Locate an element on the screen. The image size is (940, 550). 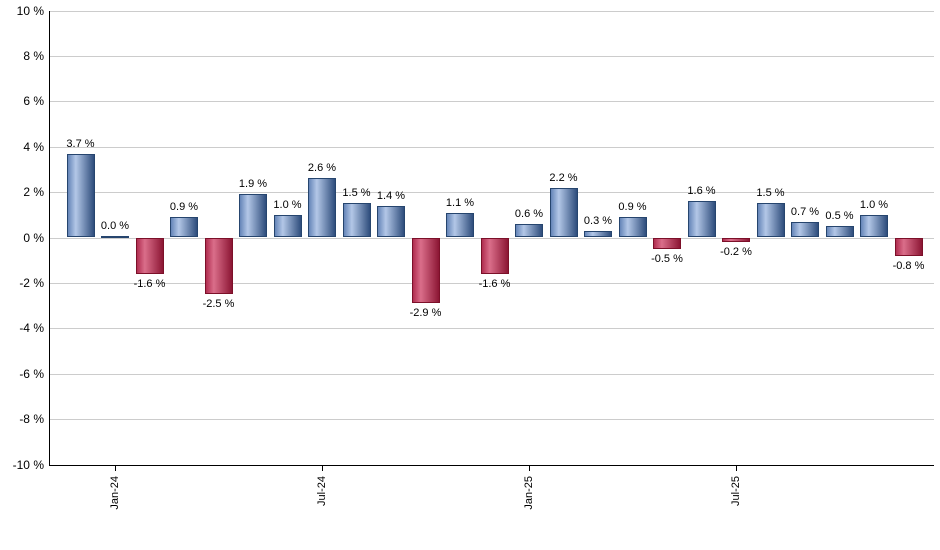
bar-value-label: 1.6 % is located at coordinates (701, 191).